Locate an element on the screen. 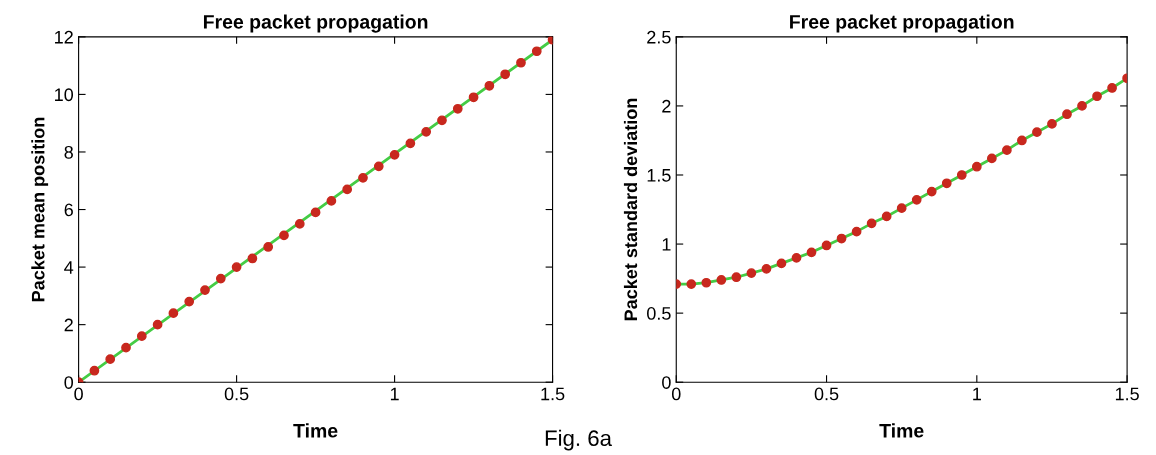 This screenshot has height=455, width=1156. caption: Fig. 6a is located at coordinates (578, 440).